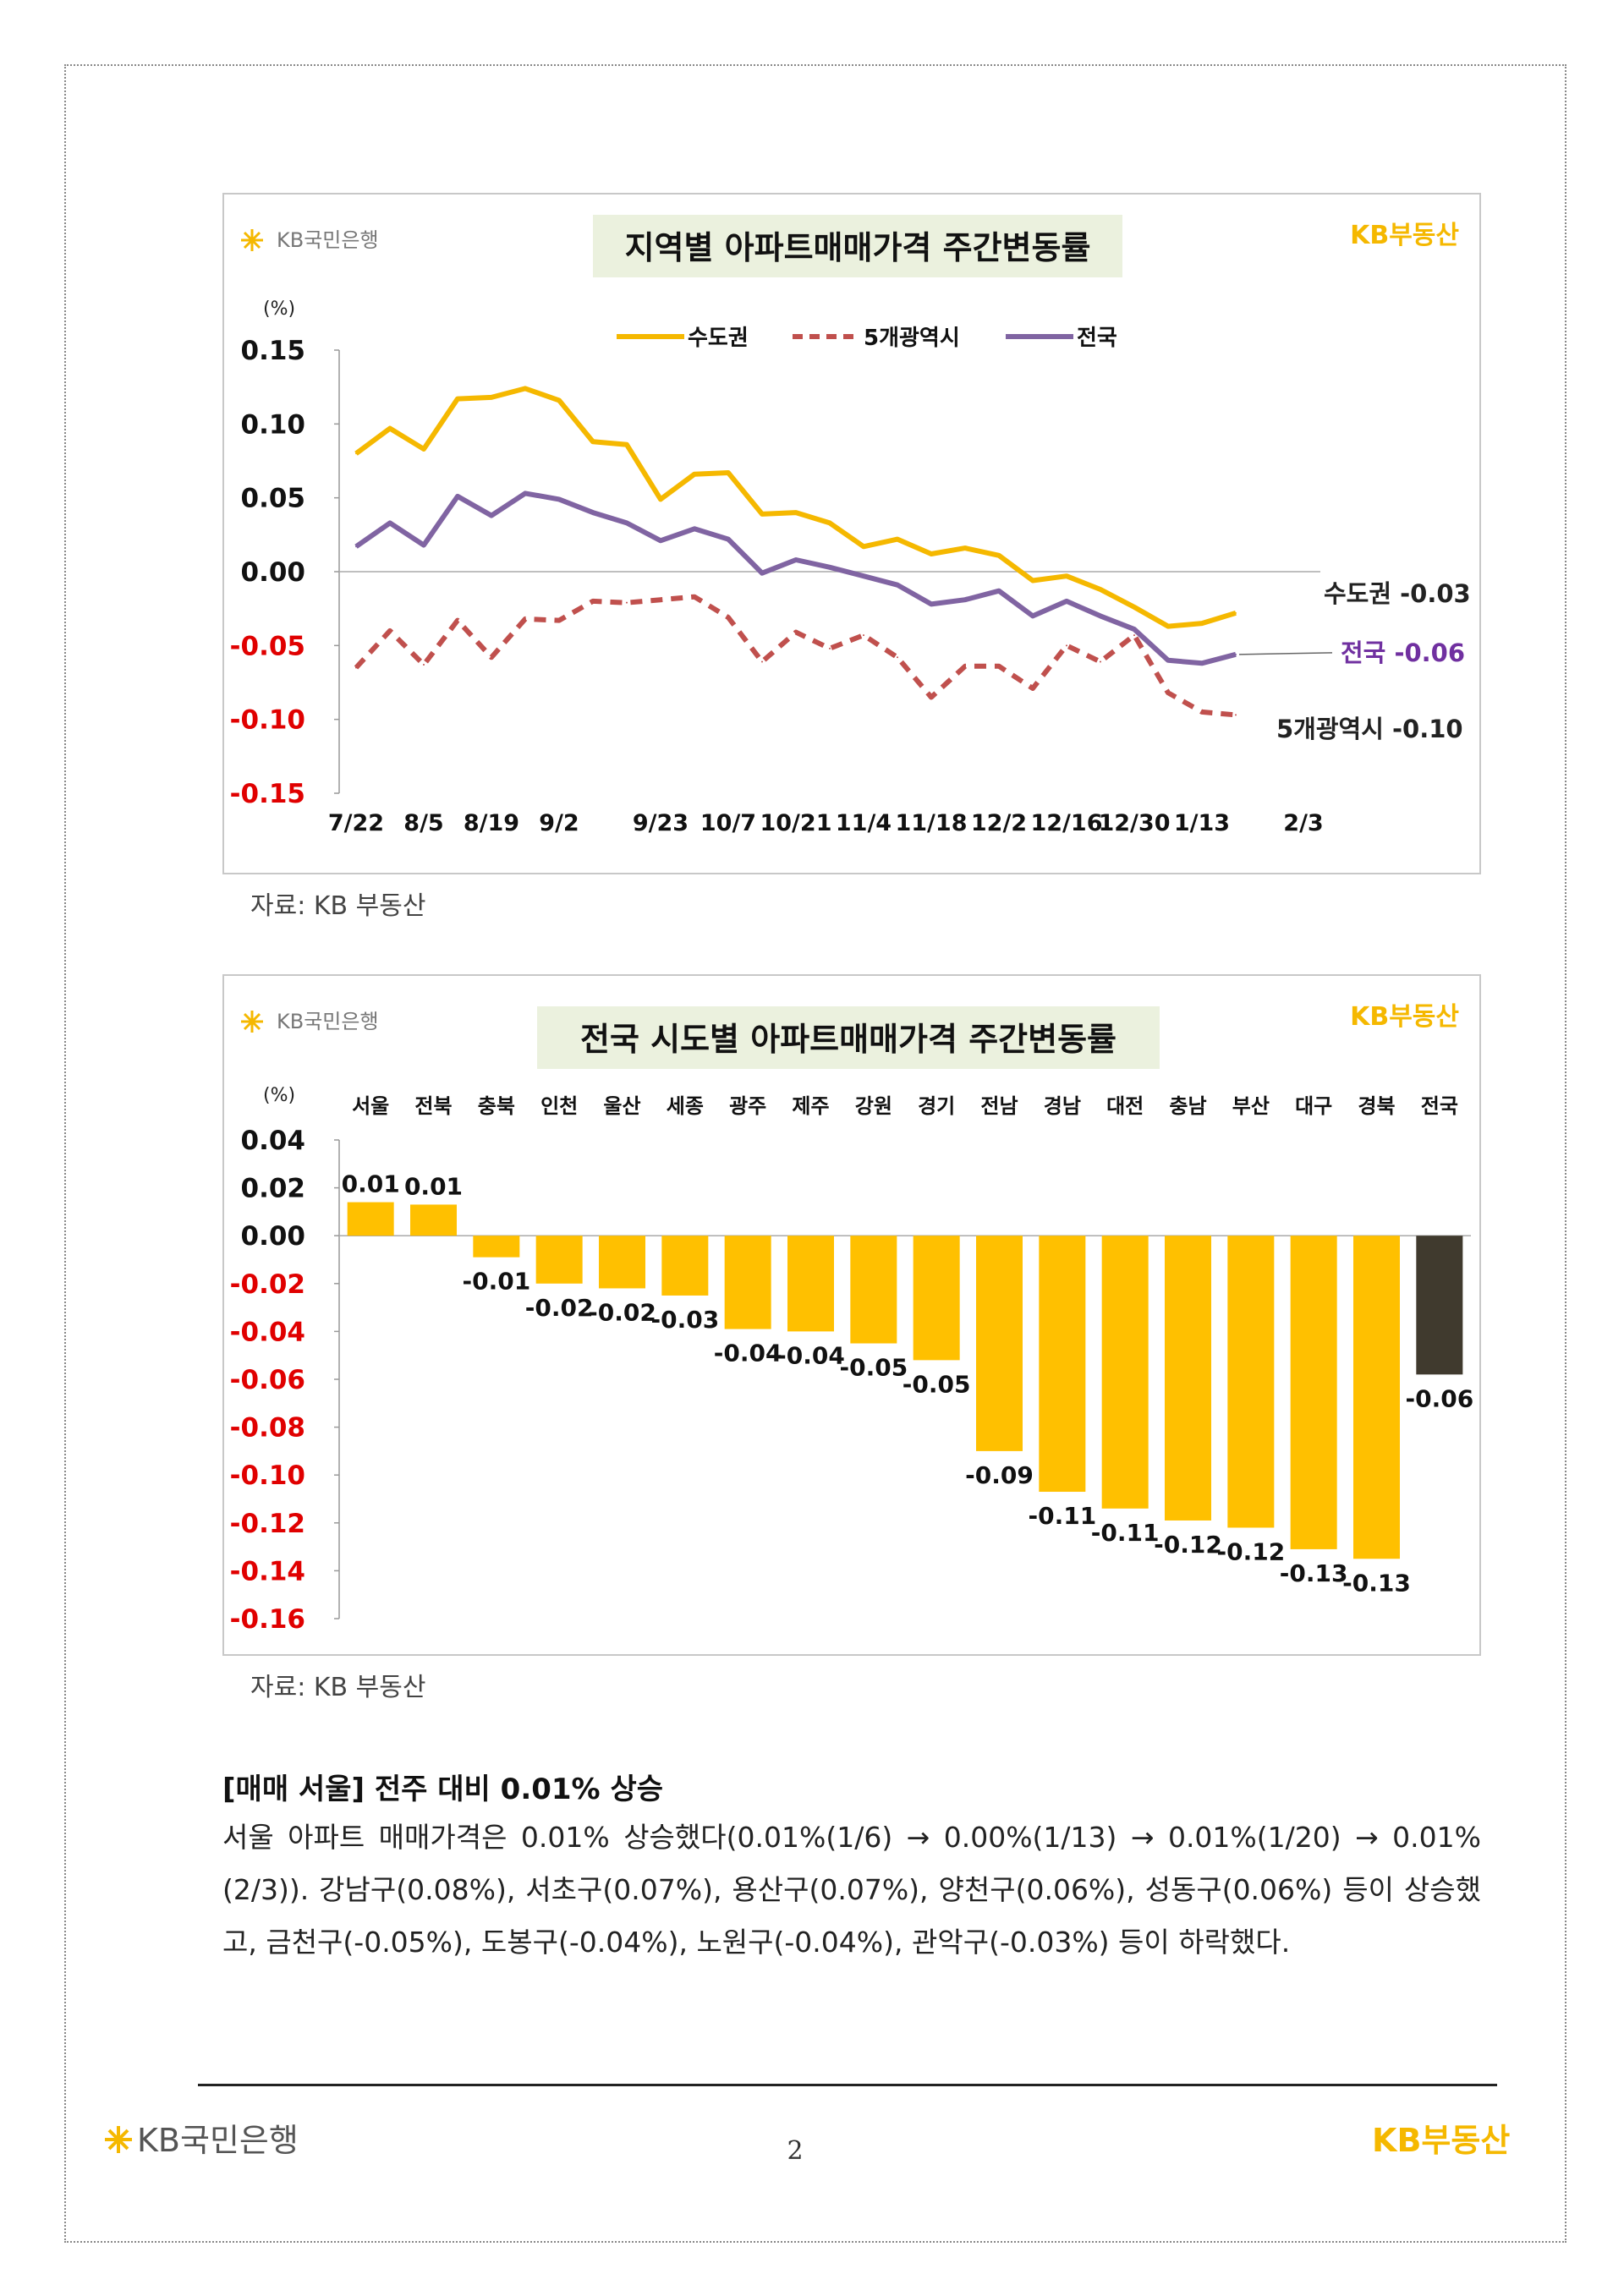 This screenshot has height=2296, width=1624. I want to click on chart1-x-tick-label: 11/18, so click(931, 823).